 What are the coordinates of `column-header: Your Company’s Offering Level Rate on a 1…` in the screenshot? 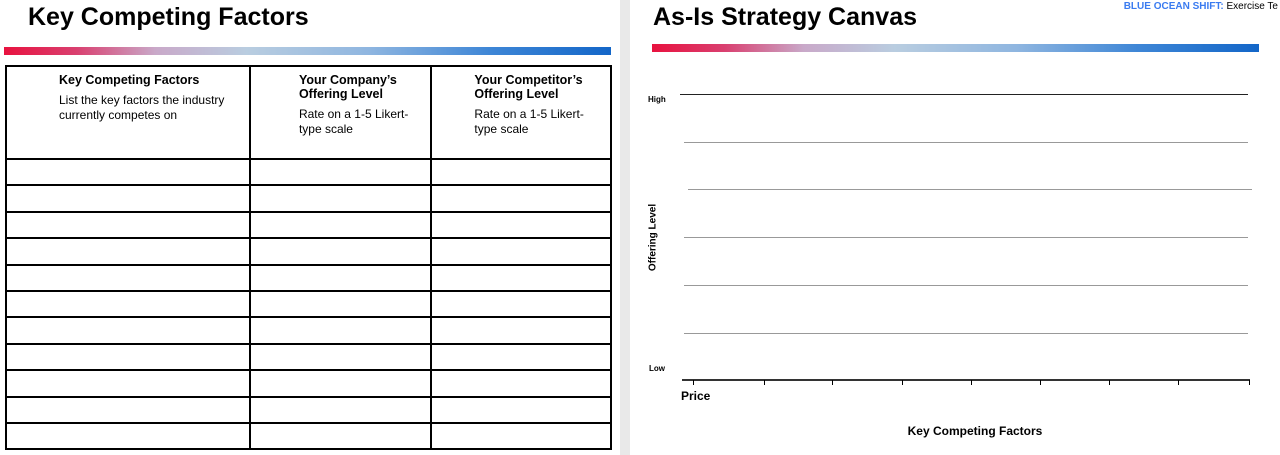 It's located at (340, 112).